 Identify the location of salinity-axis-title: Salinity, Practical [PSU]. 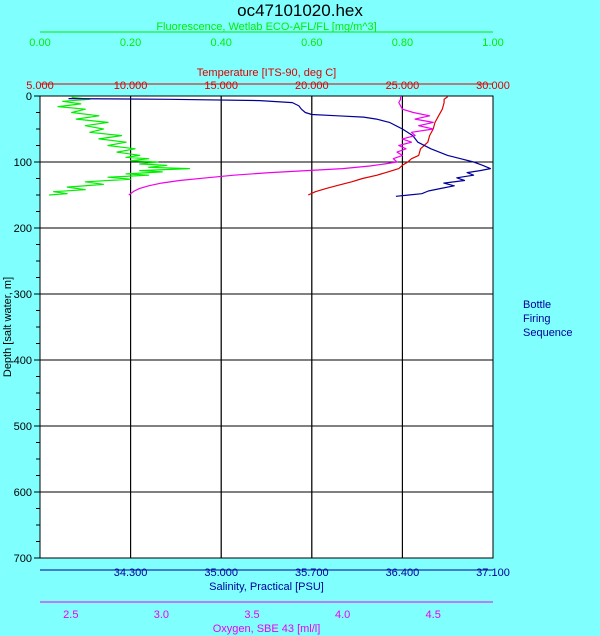
(266, 587).